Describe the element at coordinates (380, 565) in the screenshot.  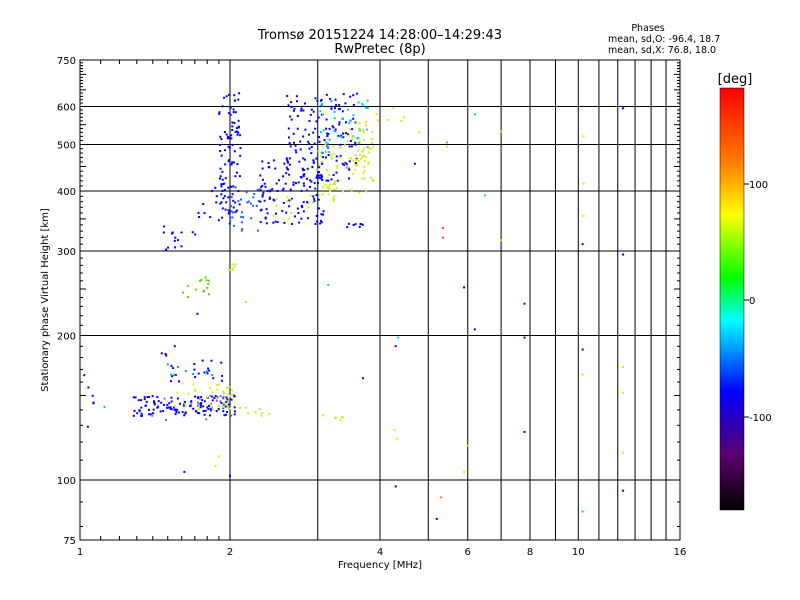
I see `x-axis-label: Frequency [MHz]` at that location.